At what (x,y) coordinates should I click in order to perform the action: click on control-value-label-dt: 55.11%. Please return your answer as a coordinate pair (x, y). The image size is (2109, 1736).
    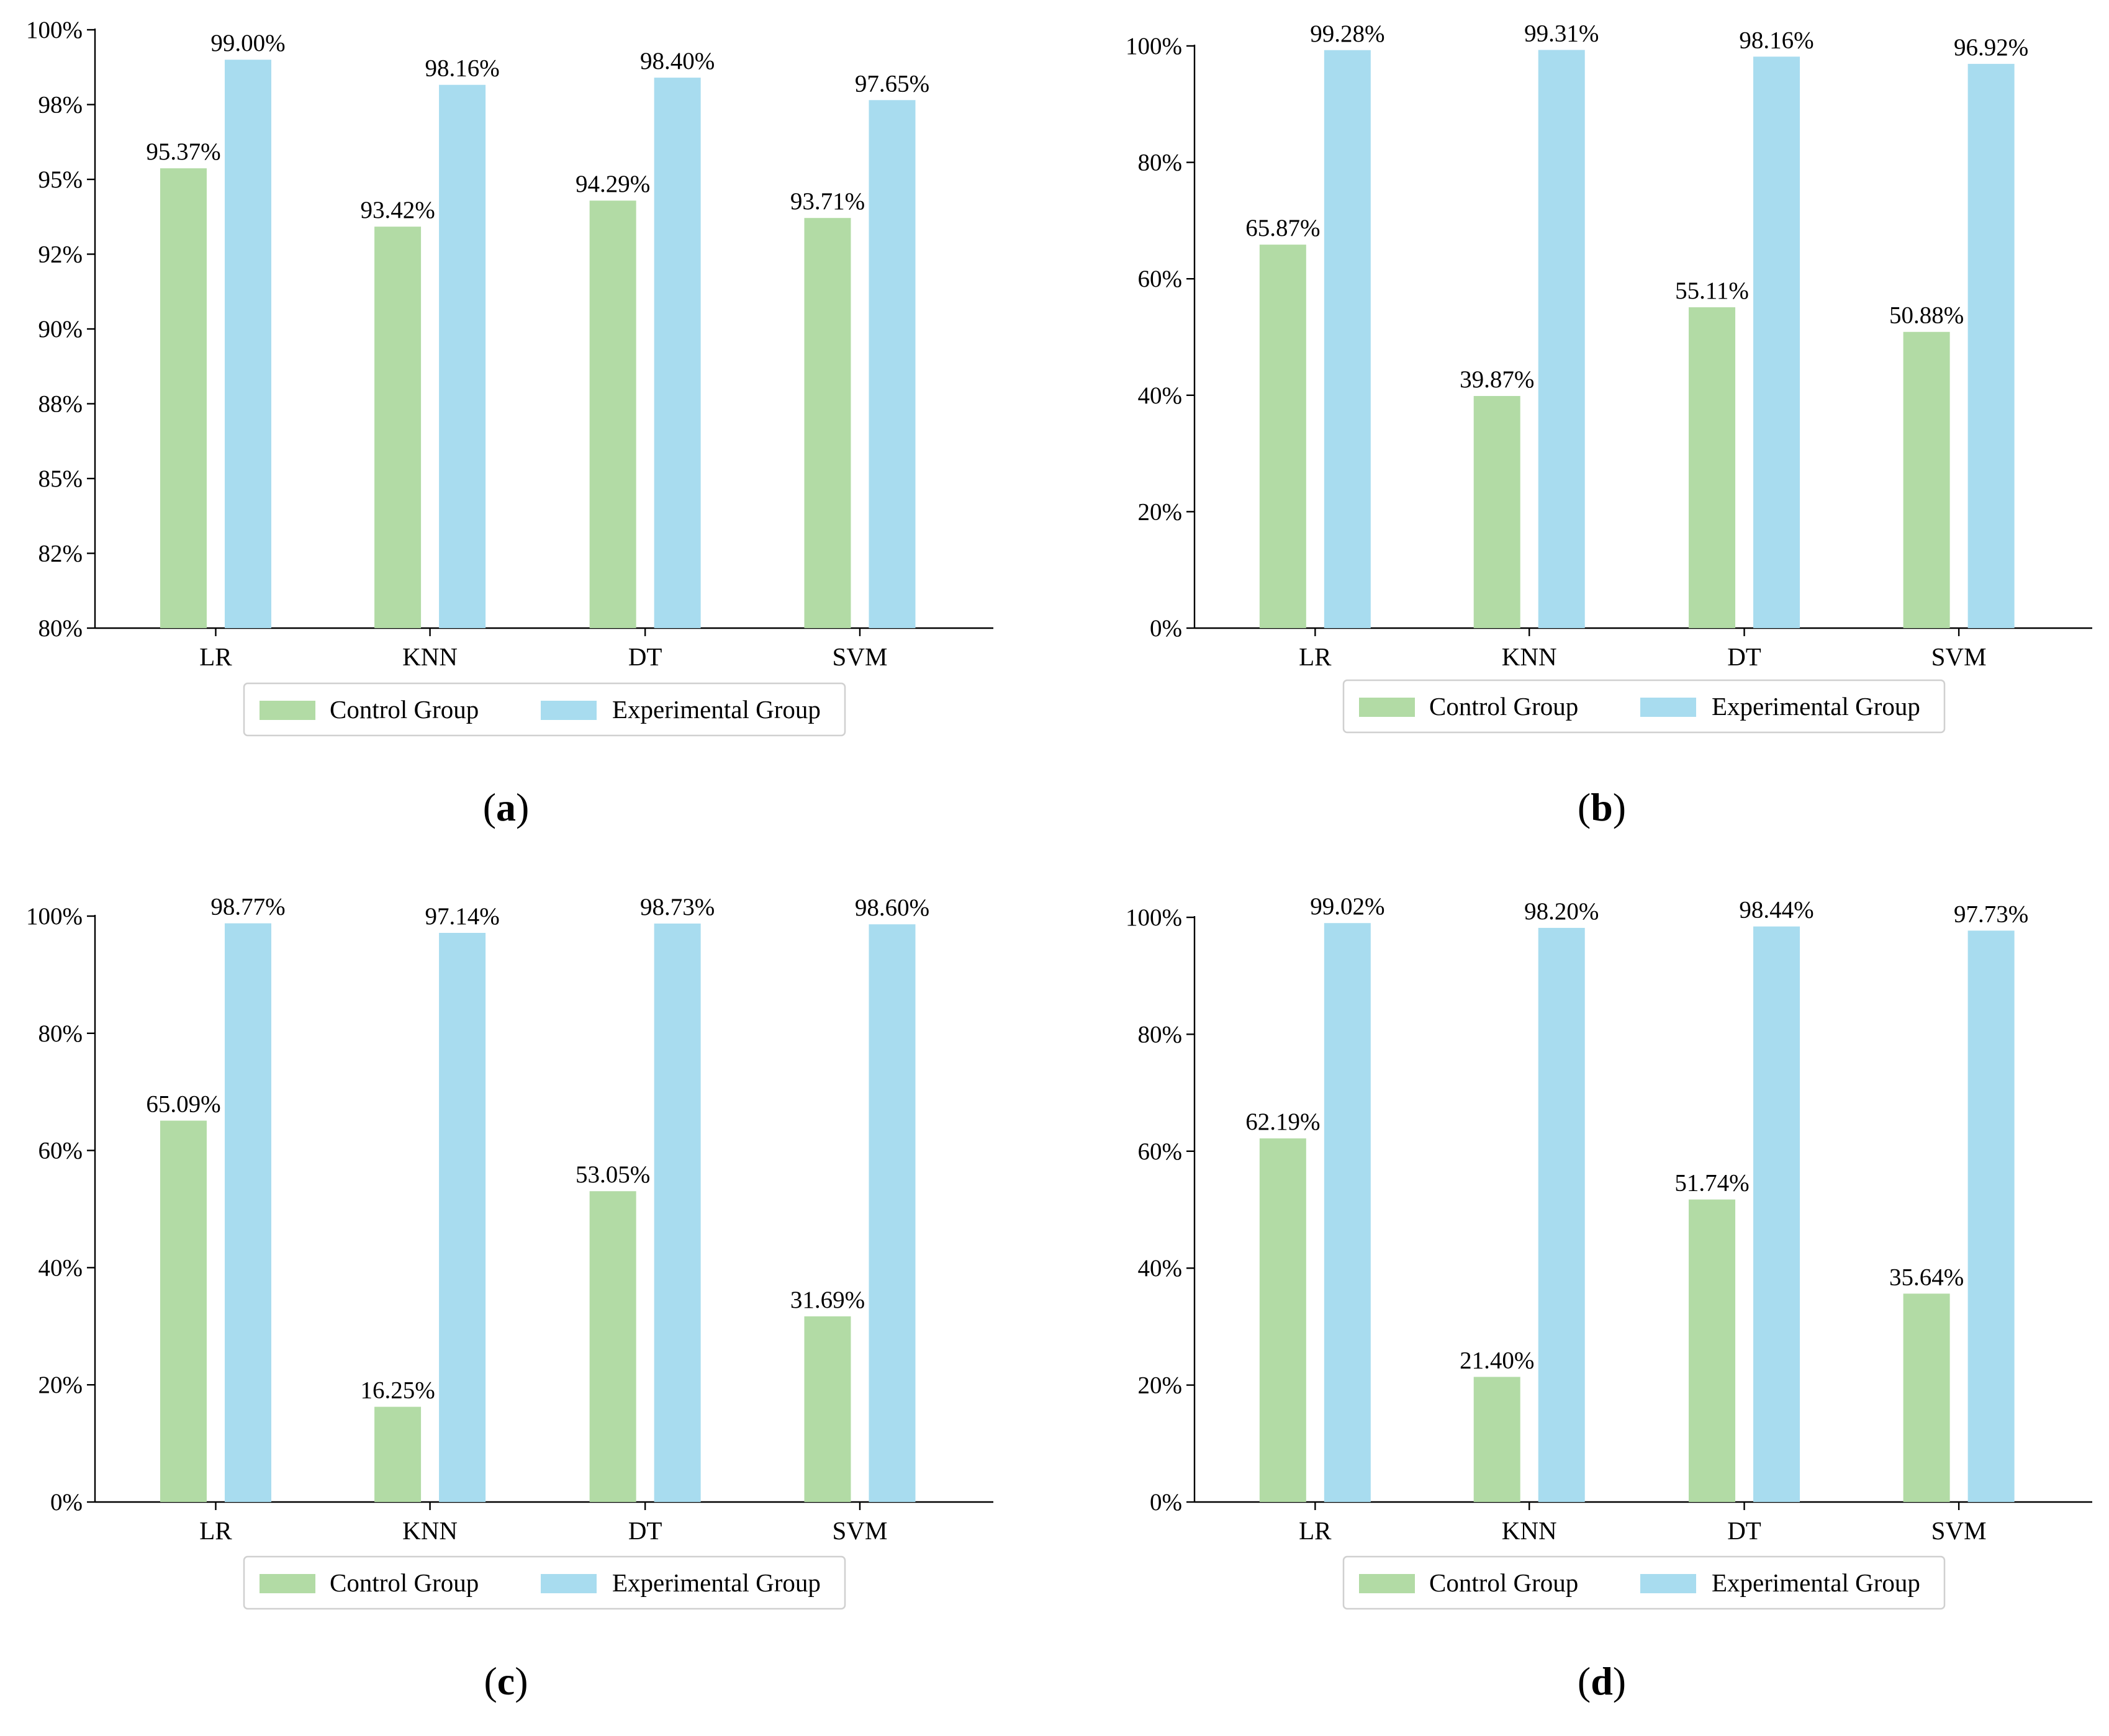
    Looking at the image, I should click on (1712, 290).